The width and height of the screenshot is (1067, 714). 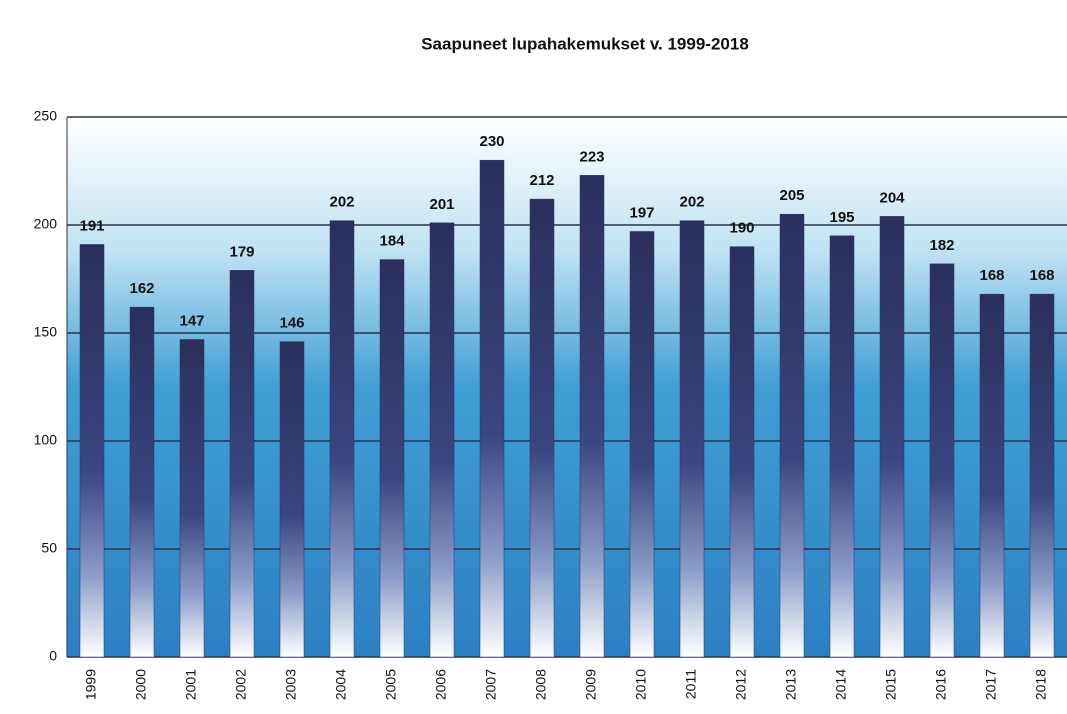 What do you see at coordinates (241, 684) in the screenshot?
I see `x-tick-label: 2002` at bounding box center [241, 684].